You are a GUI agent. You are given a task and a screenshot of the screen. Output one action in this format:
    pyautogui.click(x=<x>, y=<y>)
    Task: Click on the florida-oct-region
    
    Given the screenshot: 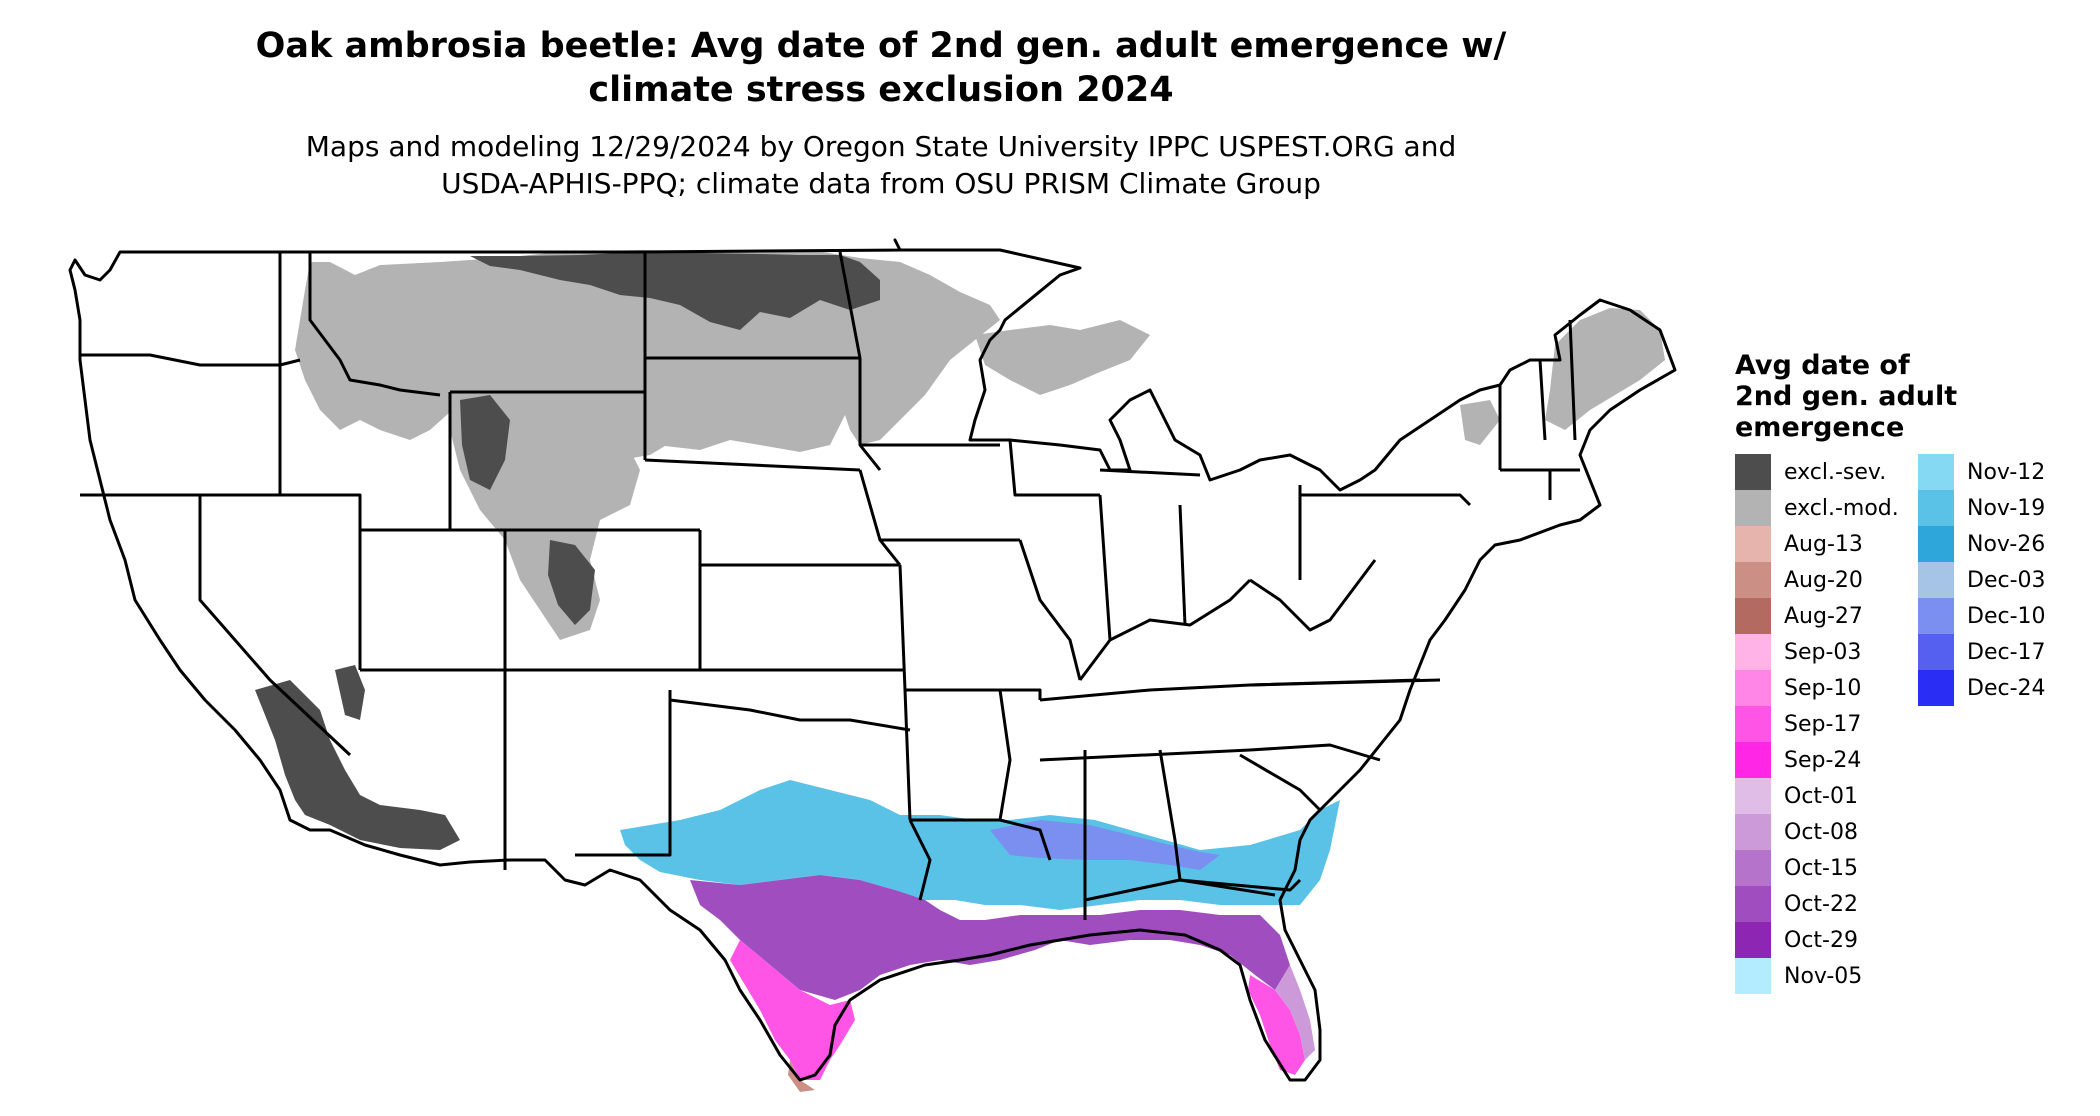 What is the action you would take?
    pyautogui.click(x=1295, y=1012)
    